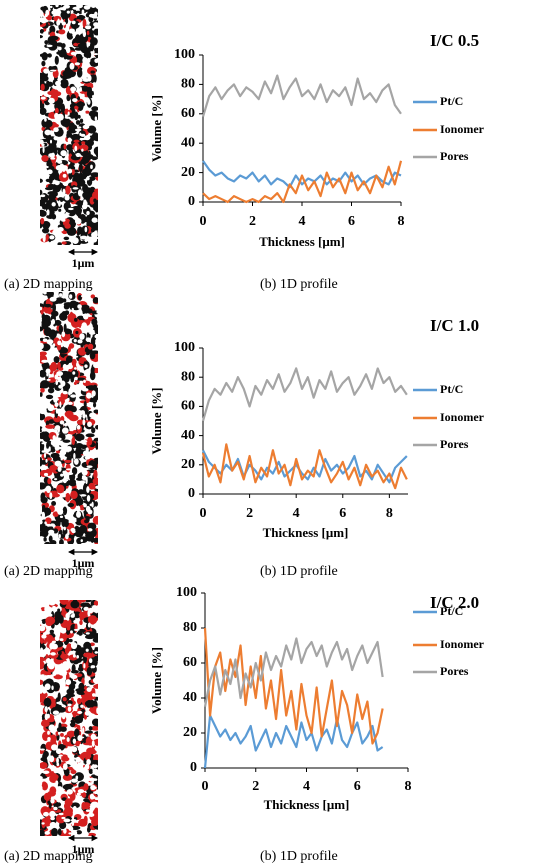 The height and width of the screenshot is (868, 536). Describe the element at coordinates (69, 718) in the screenshot. I see `mapping-image` at that location.